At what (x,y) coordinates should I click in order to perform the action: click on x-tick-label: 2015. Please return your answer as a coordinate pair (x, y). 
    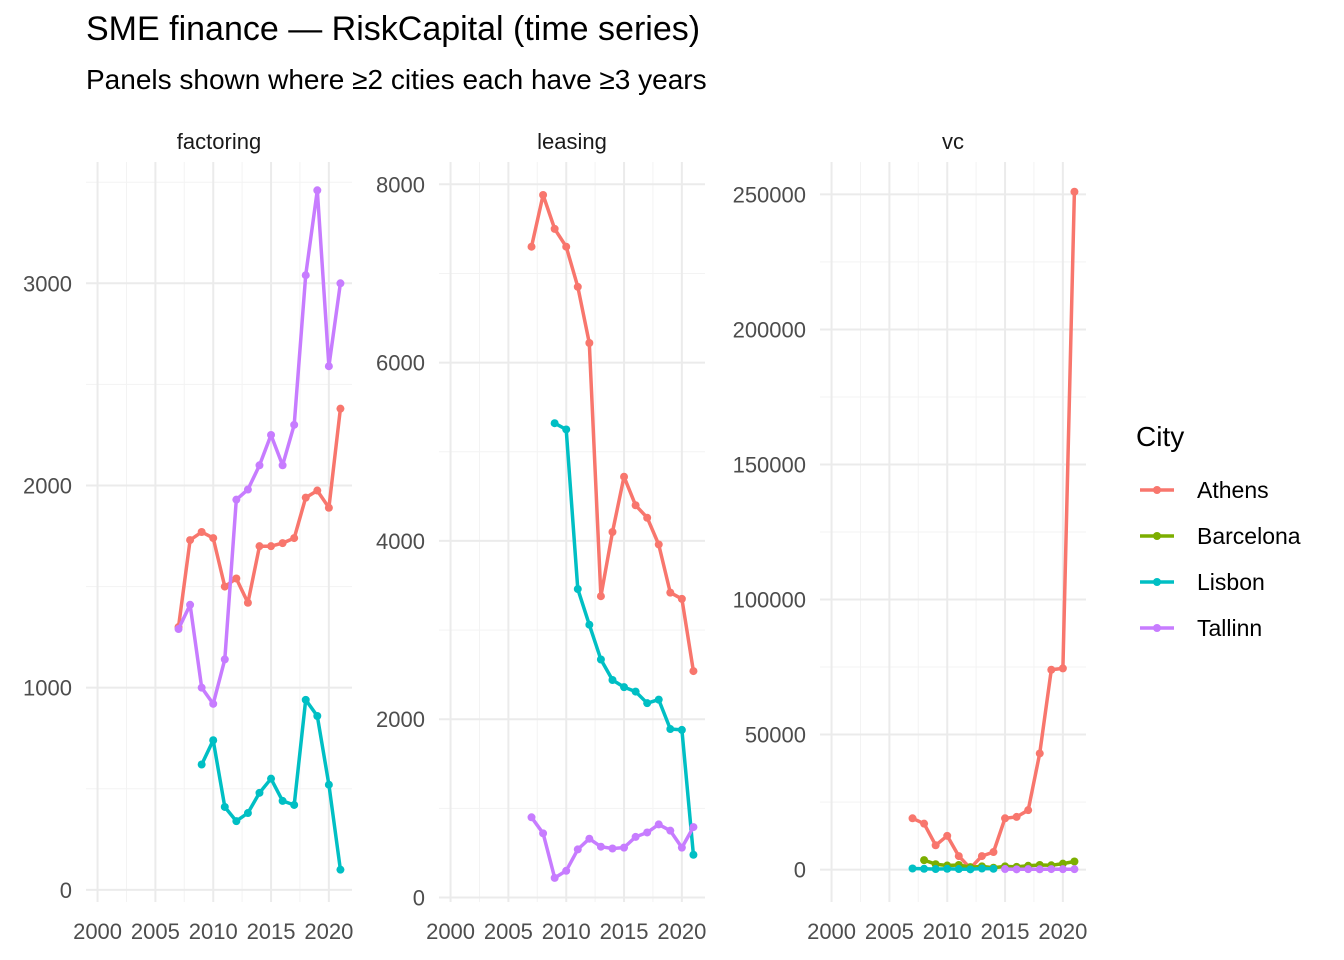
    Looking at the image, I should click on (271, 931).